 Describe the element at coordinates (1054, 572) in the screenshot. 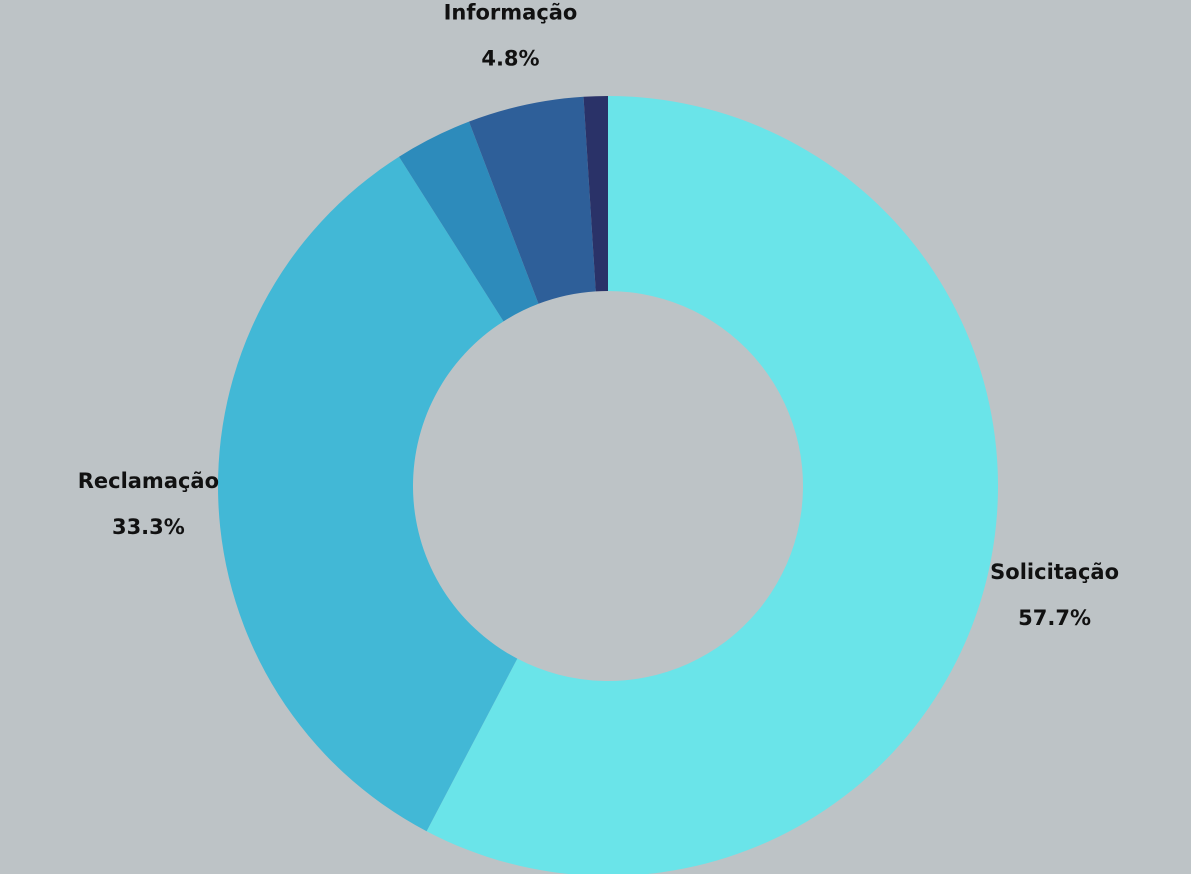

I see `slice-label: Solicitação` at that location.